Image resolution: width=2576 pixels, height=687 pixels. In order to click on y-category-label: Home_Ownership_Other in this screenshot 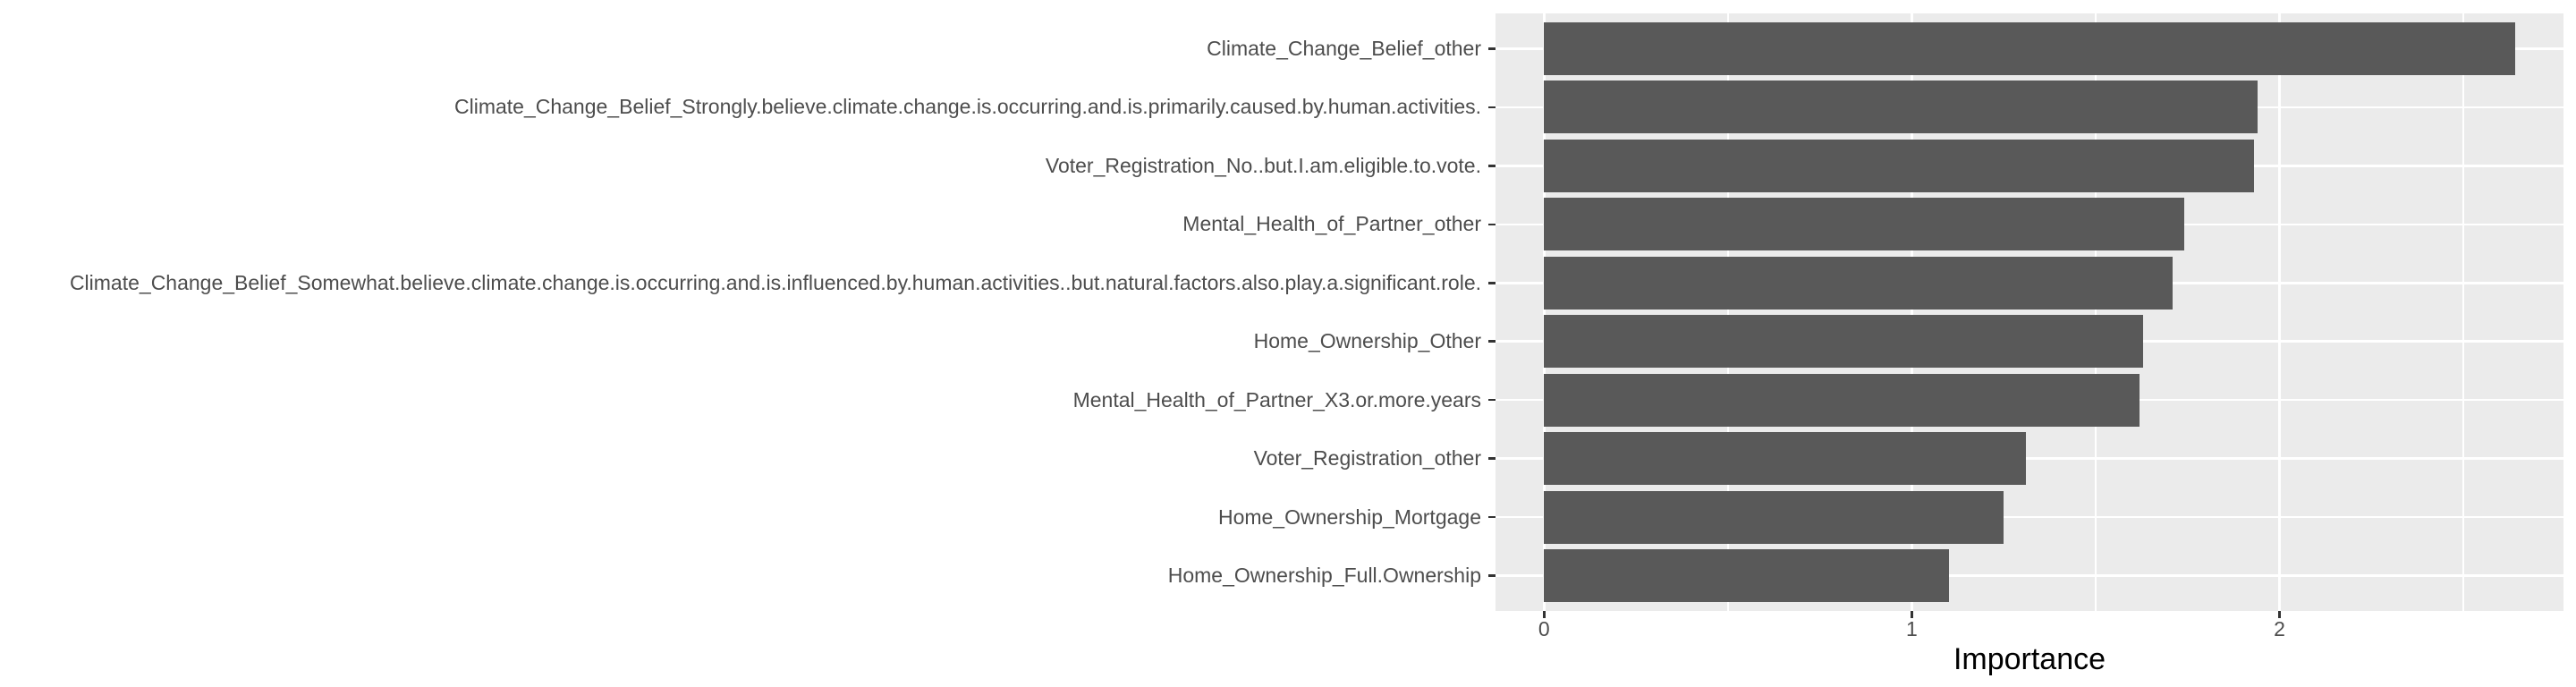, I will do `click(1367, 341)`.